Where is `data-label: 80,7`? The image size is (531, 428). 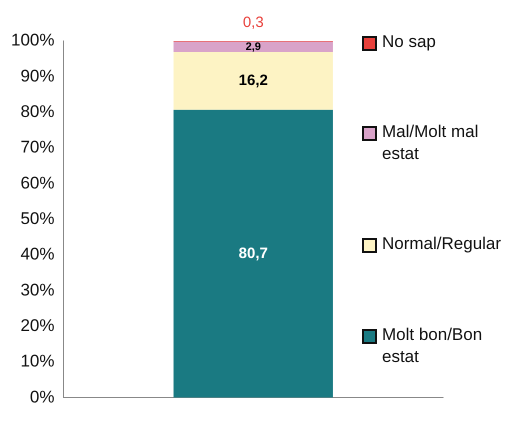 data-label: 80,7 is located at coordinates (253, 253).